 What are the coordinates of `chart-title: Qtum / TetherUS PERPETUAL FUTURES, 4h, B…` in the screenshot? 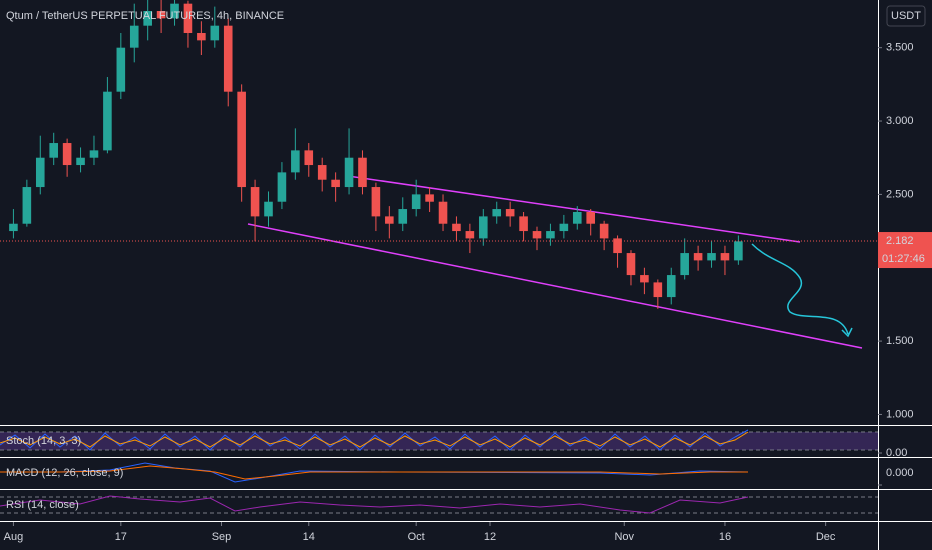 It's located at (145, 16).